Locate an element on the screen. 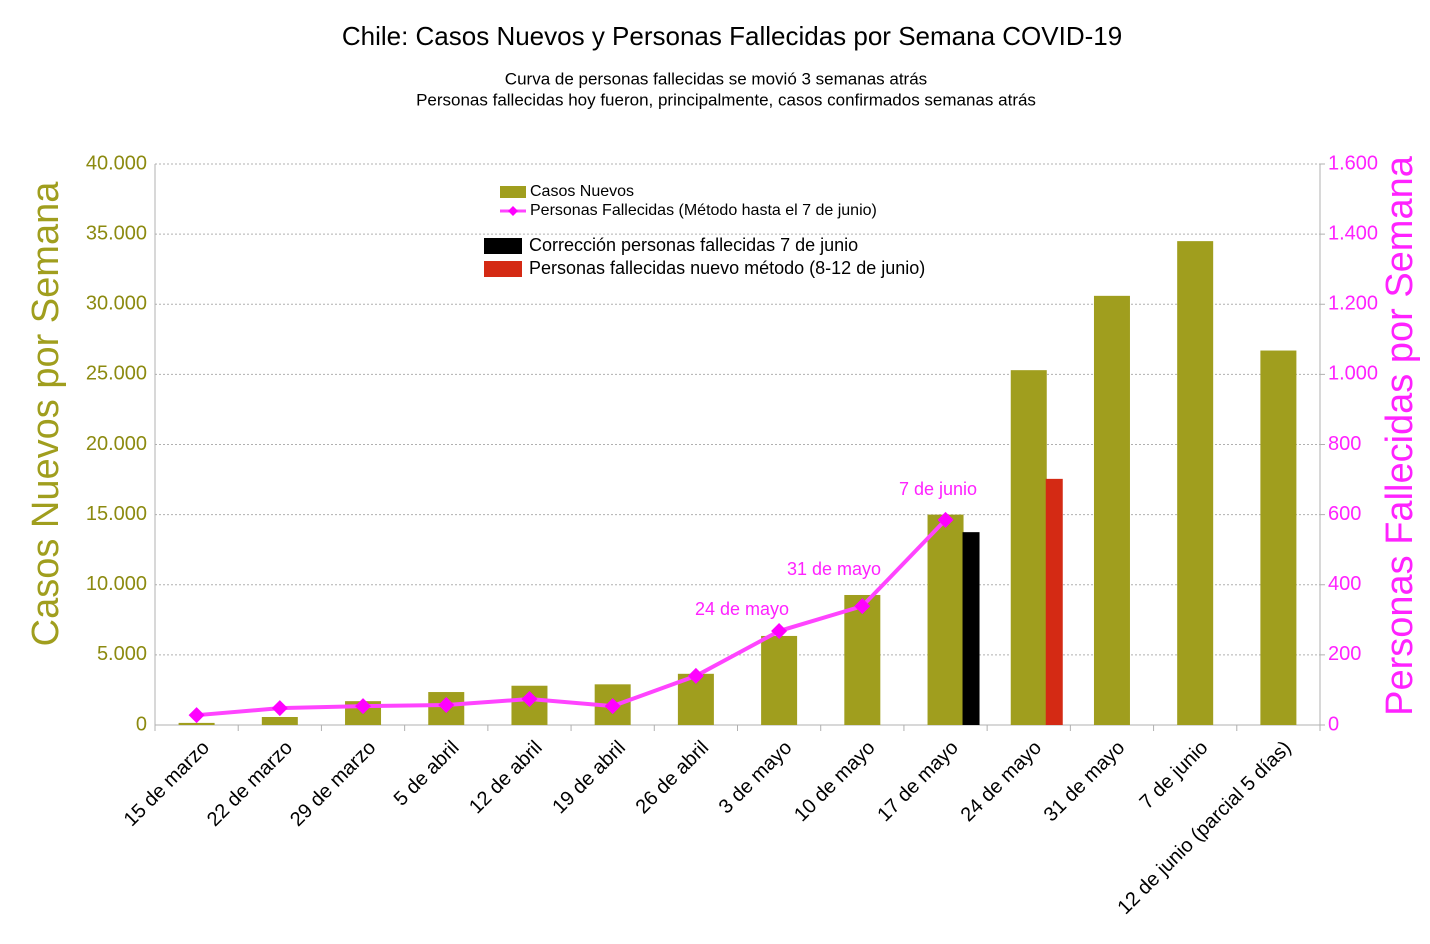  y2-tick-label: 1.000 is located at coordinates (1353, 374).